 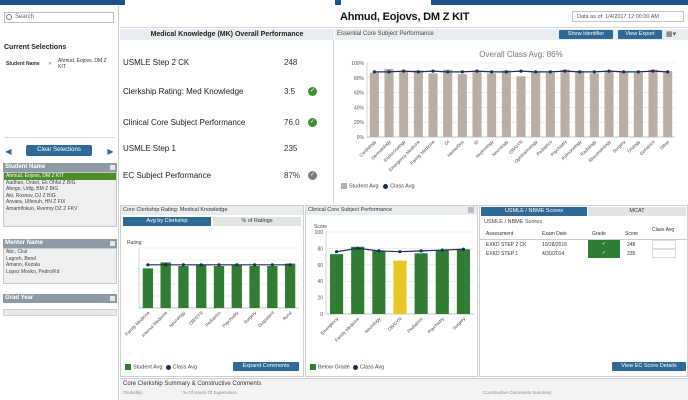 What do you see at coordinates (436, 325) in the screenshot?
I see `x-tick-label: Psychiatry` at bounding box center [436, 325].